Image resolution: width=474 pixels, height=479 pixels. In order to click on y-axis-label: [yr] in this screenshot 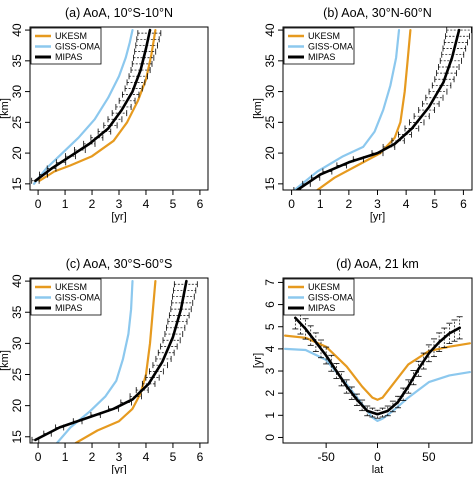, I will do `click(258, 360)`.